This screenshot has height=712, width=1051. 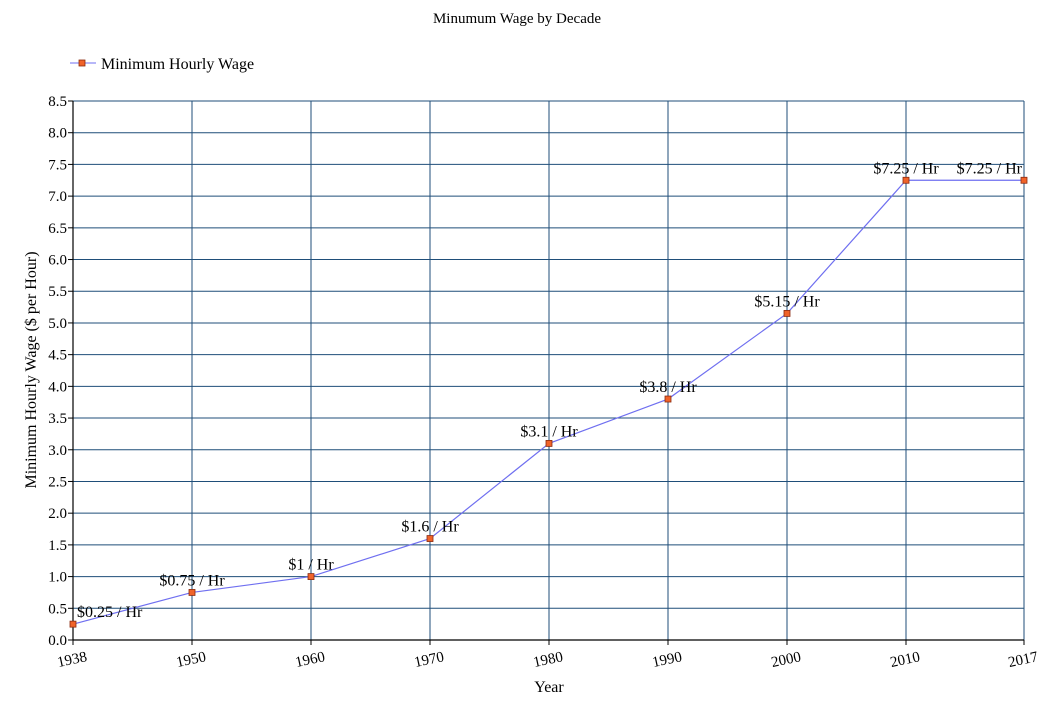 What do you see at coordinates (57, 609) in the screenshot?
I see `y-tick-label: 0.5` at bounding box center [57, 609].